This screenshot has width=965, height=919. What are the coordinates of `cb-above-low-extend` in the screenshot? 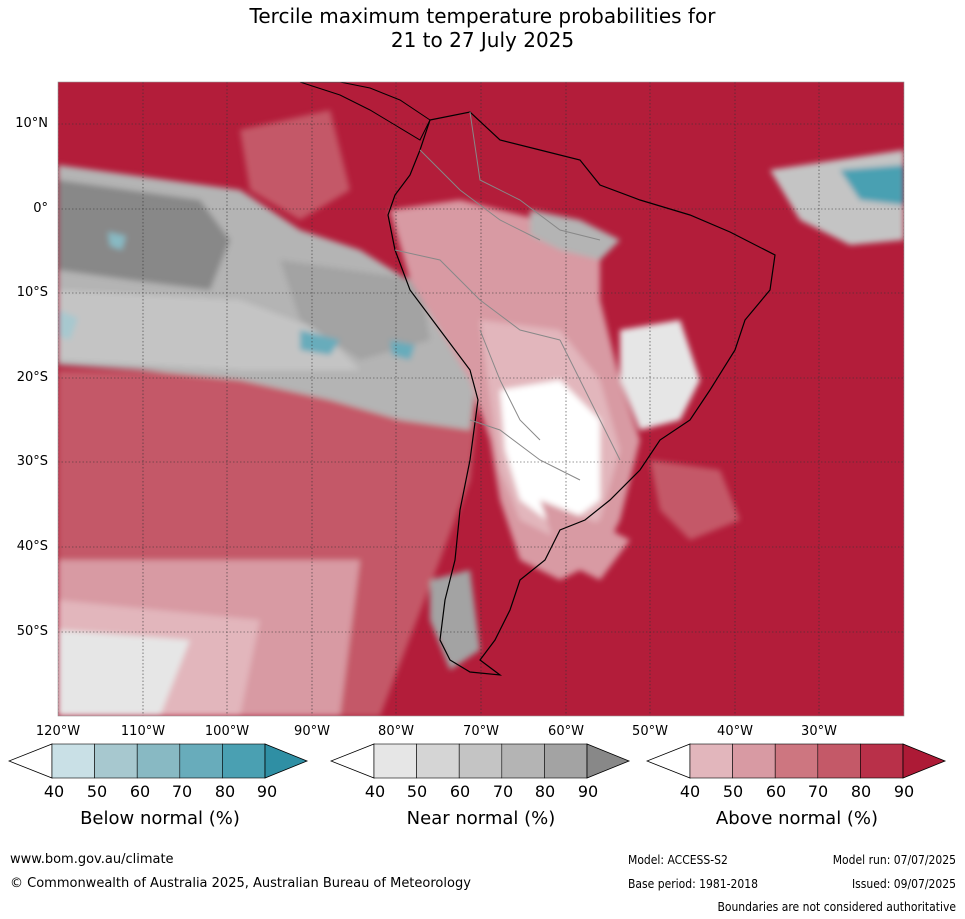 It's located at (668, 761).